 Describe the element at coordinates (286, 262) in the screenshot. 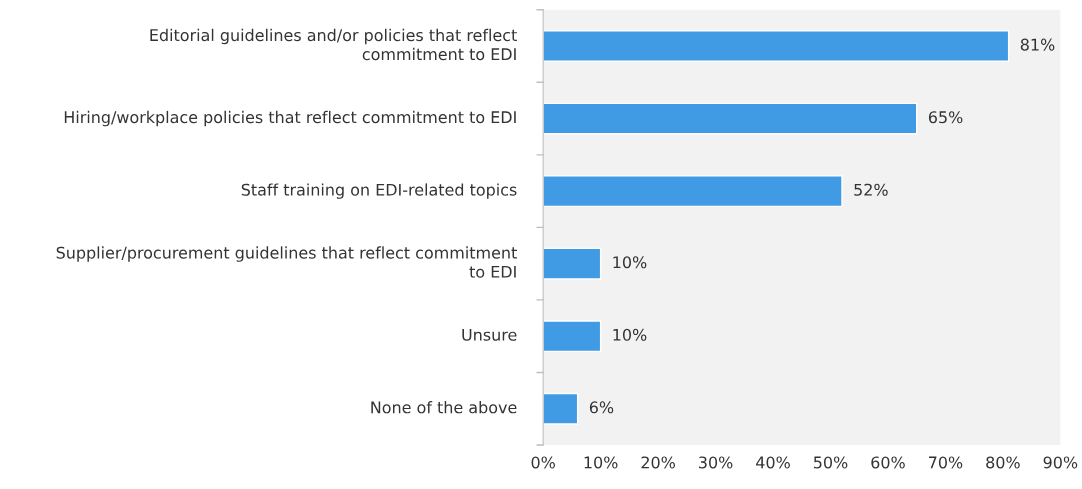

I see `y-tick-label: Supplier/procurement guidelines that reflect commitment to EDI` at that location.